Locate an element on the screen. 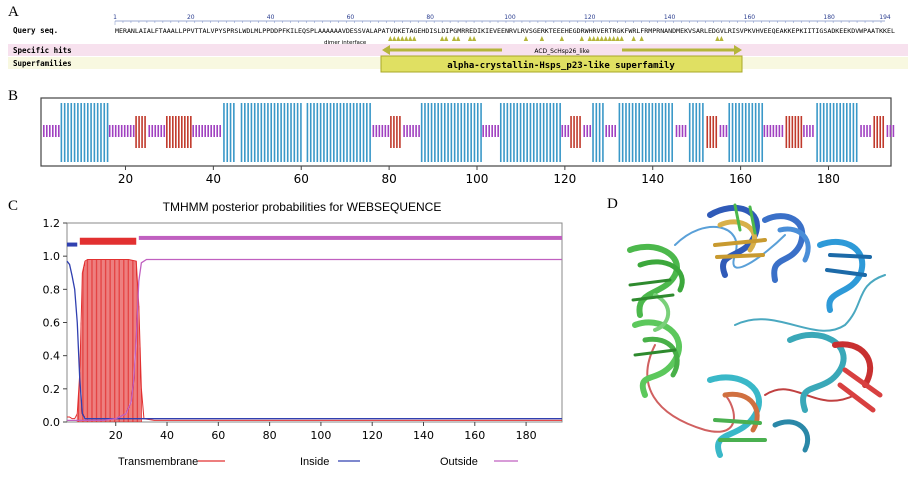  ruler-tick-label: 20 is located at coordinates (191, 17).